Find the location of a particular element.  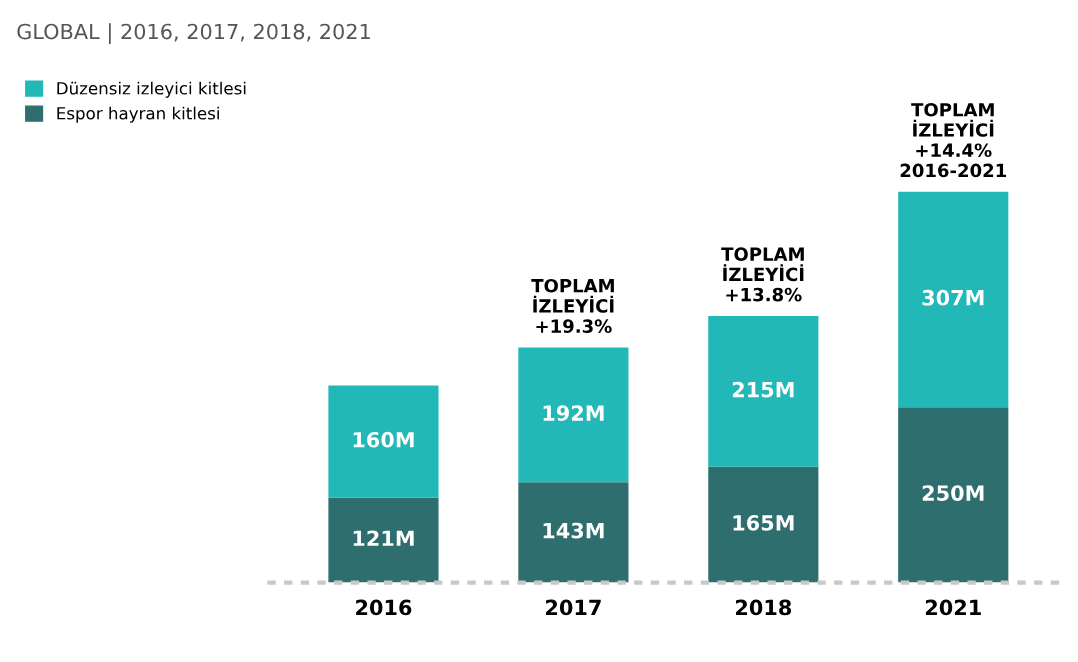

data-label: 121M is located at coordinates (383, 538).